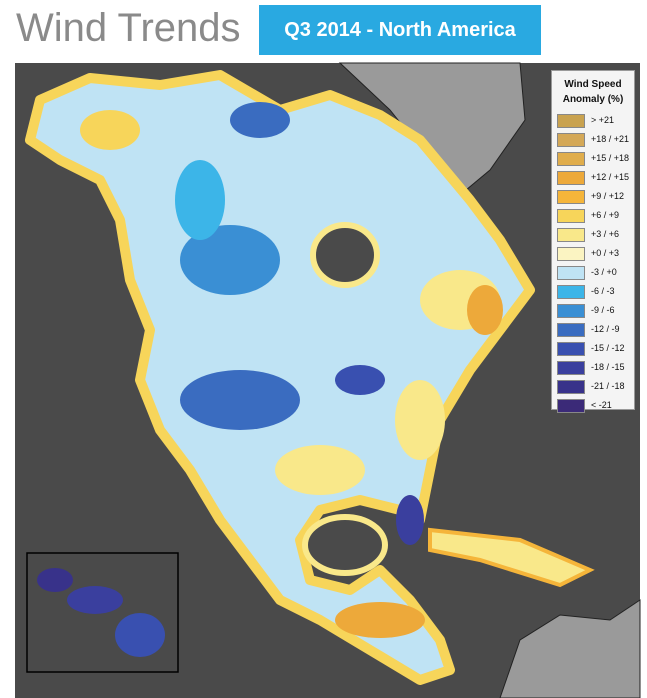 This screenshot has width=647, height=698. What do you see at coordinates (570, 648) in the screenshot?
I see `south-america` at bounding box center [570, 648].